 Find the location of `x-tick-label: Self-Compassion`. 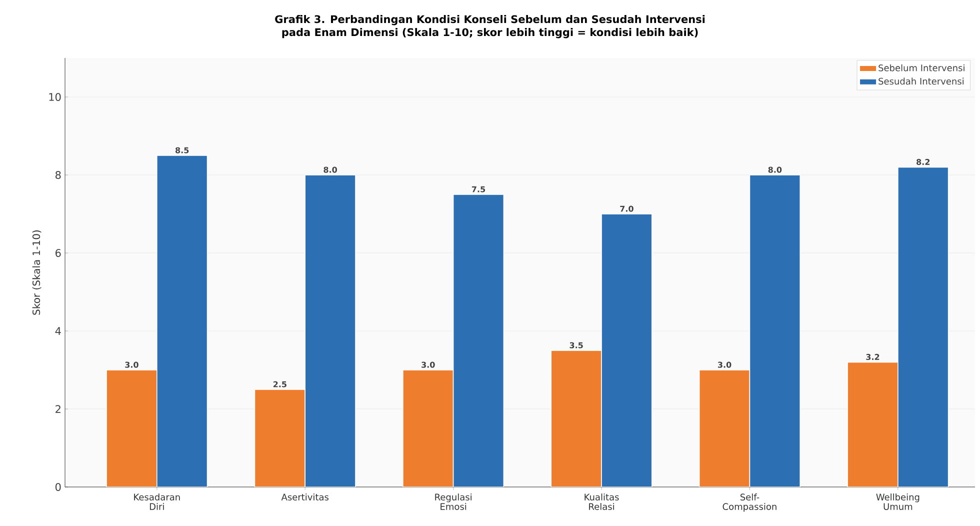

x-tick-label: Self-Compassion is located at coordinates (749, 503).